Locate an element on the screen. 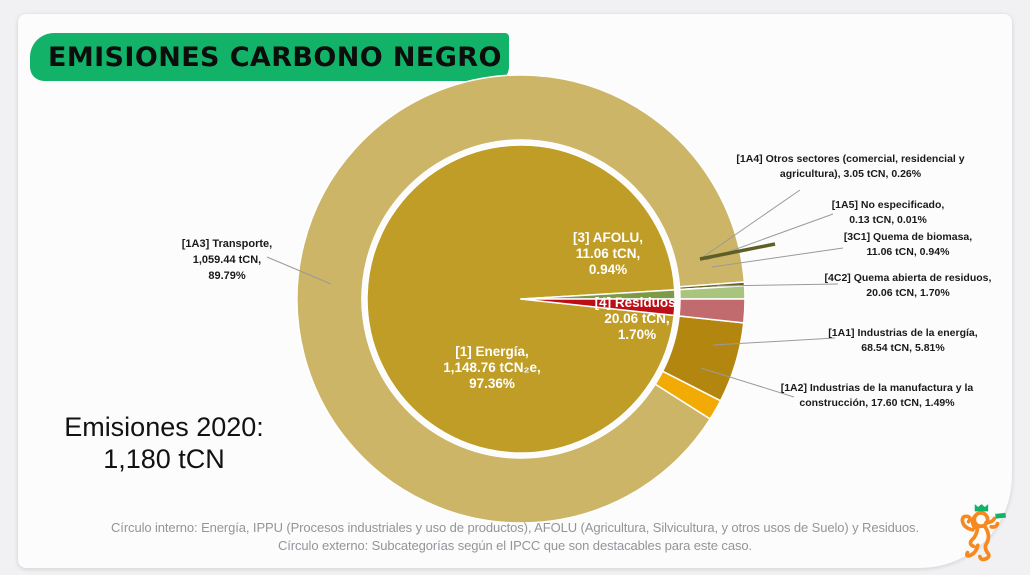 The height and width of the screenshot is (575, 1030). lion-crown-icon is located at coordinates (981, 508).